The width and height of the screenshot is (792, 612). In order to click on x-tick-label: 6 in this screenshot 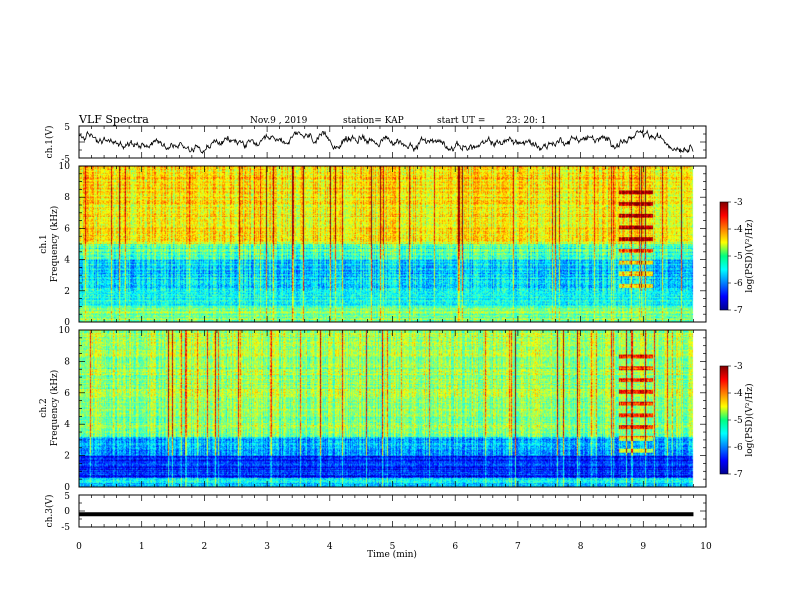, I will do `click(455, 547)`.